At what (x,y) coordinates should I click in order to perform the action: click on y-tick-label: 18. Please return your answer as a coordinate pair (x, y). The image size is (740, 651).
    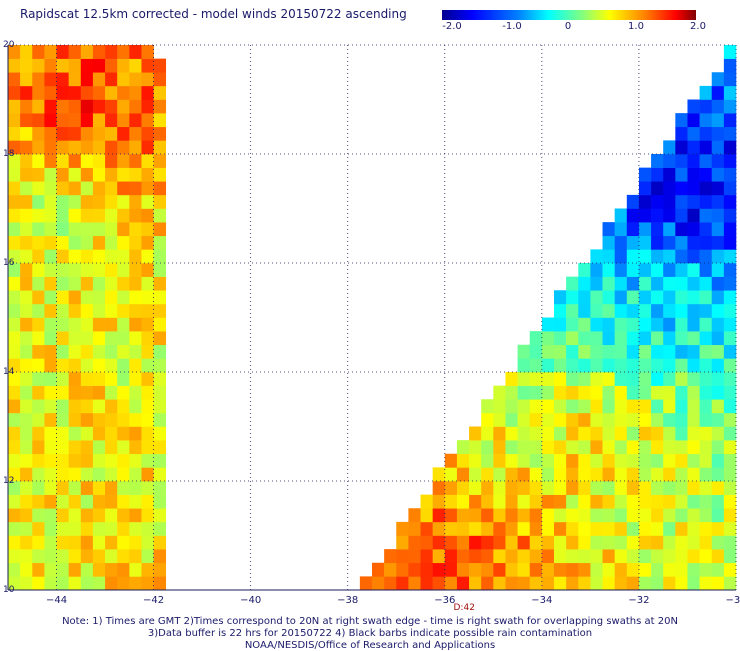
    Looking at the image, I should click on (9, 154).